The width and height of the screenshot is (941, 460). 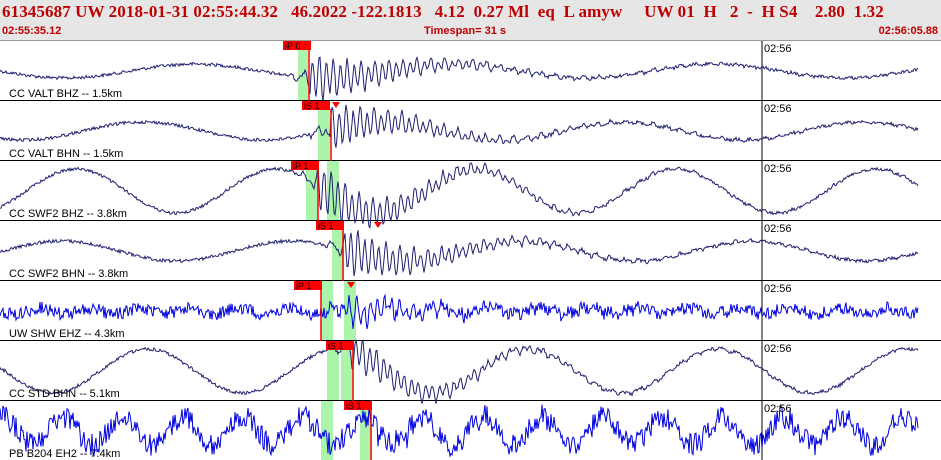 What do you see at coordinates (64, 454) in the screenshot?
I see `station-label: PB B204 EH2 -- 7.4km` at bounding box center [64, 454].